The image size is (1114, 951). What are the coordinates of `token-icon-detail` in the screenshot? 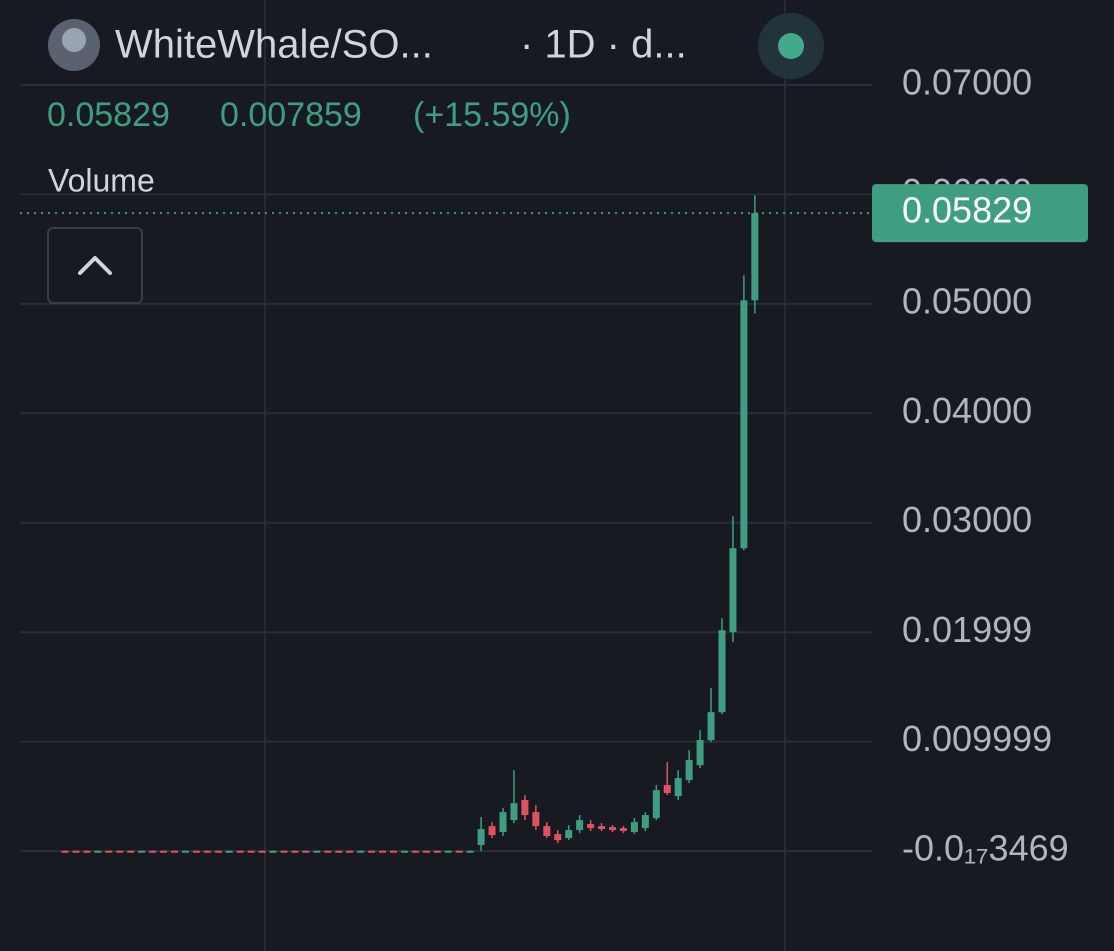 It's located at (74, 40).